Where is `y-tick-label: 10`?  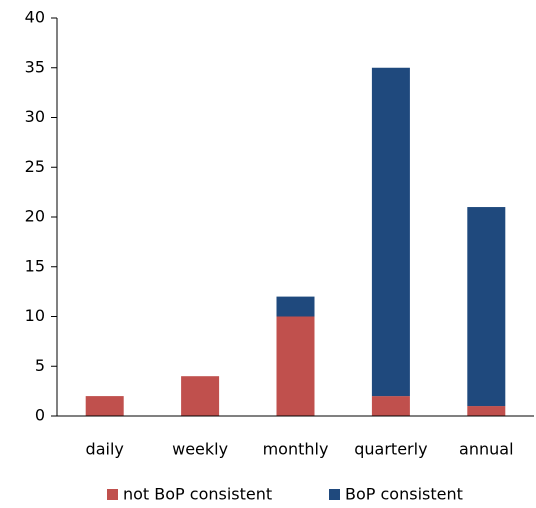 y-tick-label: 10 is located at coordinates (35, 315).